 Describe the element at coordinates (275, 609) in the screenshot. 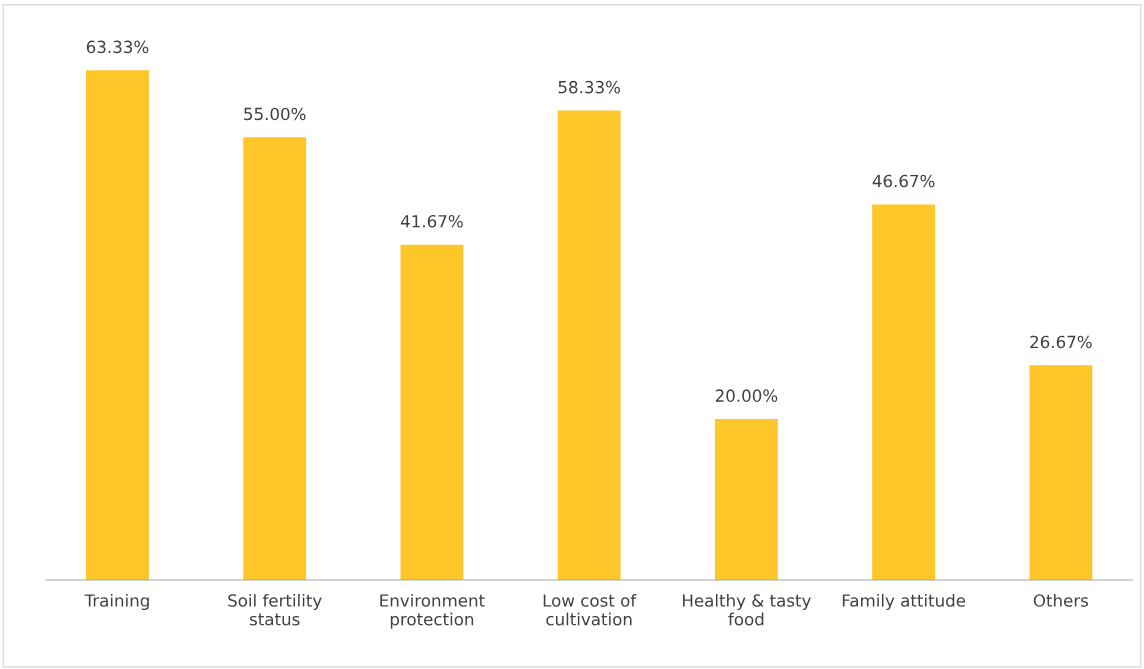

I see `x-tick-label: Soil fertility status` at that location.